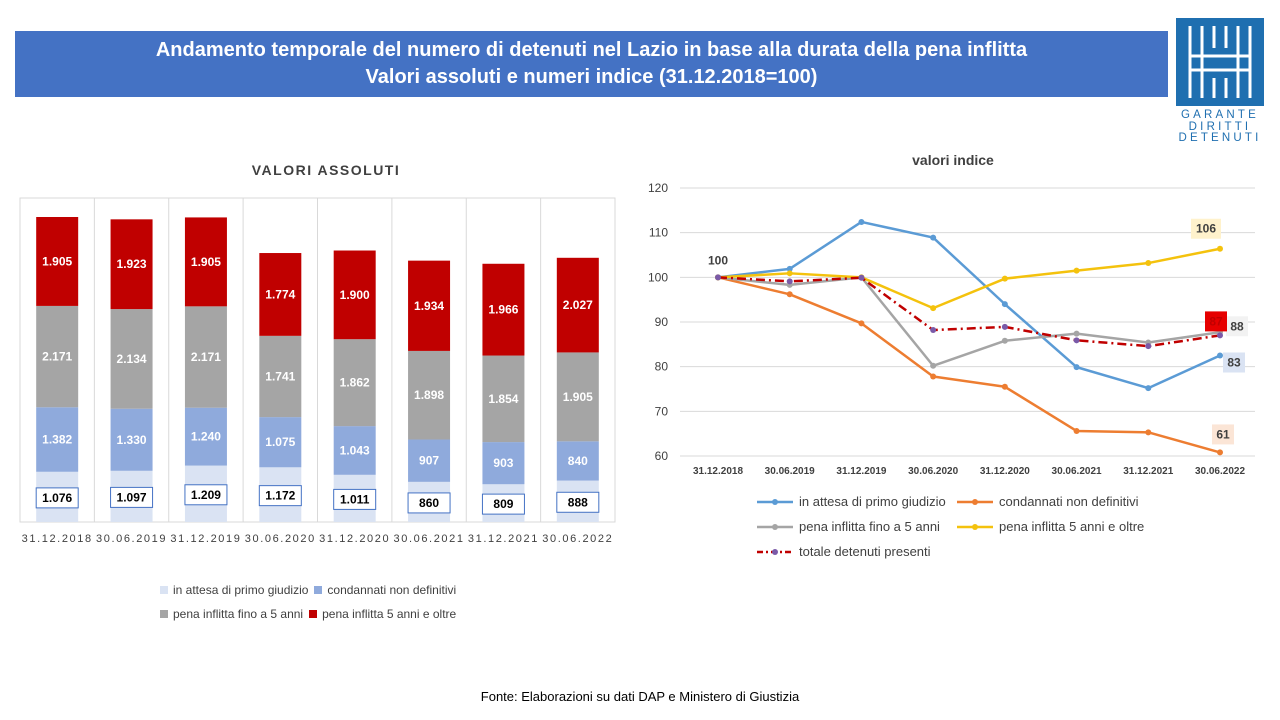 This screenshot has height=720, width=1280. I want to click on bar-chart-title: VALORI ASSOLUTI, so click(326, 170).